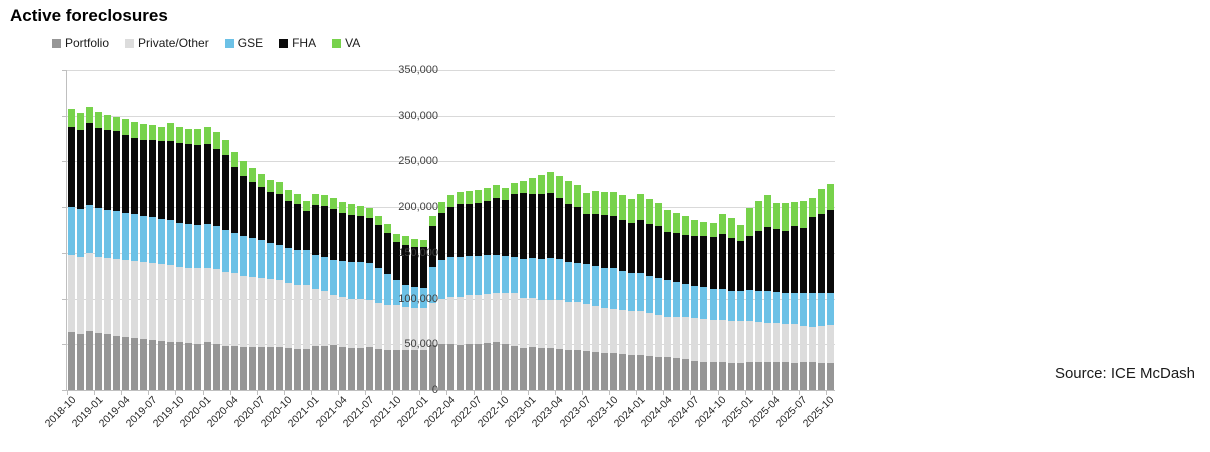 This screenshot has width=1210, height=452. What do you see at coordinates (418, 161) in the screenshot?
I see `y-axis-label: 250,000` at bounding box center [418, 161].